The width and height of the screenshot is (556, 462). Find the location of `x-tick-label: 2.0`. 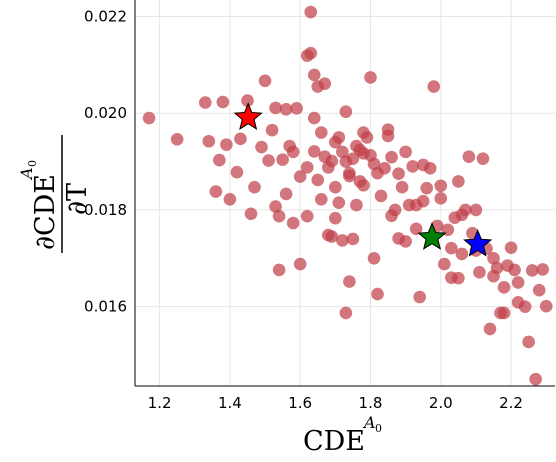

x-tick-label: 2.0 is located at coordinates (441, 403).